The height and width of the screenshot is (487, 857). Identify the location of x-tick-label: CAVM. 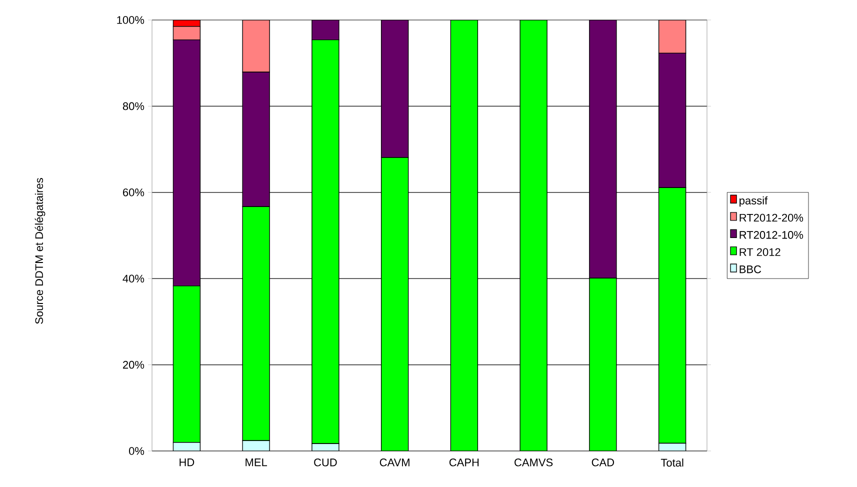
(395, 462).